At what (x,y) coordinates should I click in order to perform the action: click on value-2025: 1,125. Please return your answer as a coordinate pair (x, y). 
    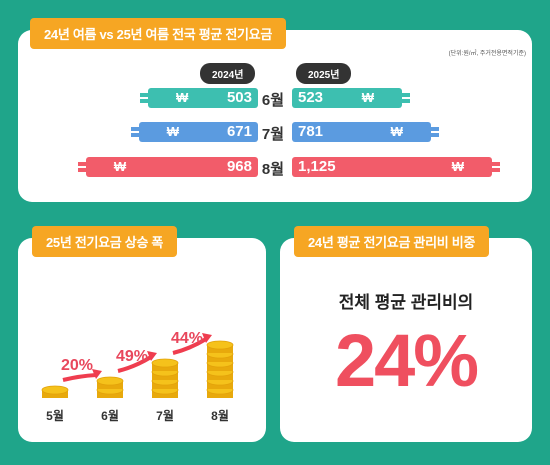
    Looking at the image, I should click on (317, 166).